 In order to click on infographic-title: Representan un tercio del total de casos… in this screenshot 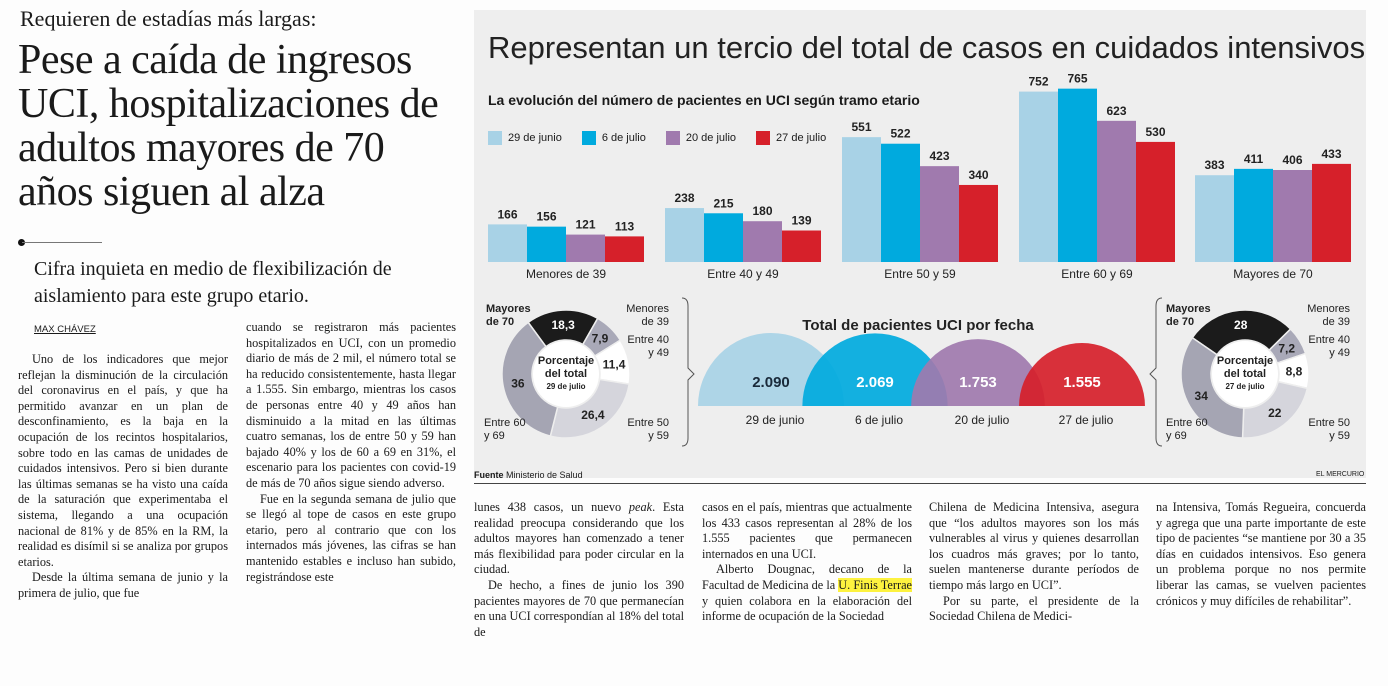, I will do `click(927, 47)`.